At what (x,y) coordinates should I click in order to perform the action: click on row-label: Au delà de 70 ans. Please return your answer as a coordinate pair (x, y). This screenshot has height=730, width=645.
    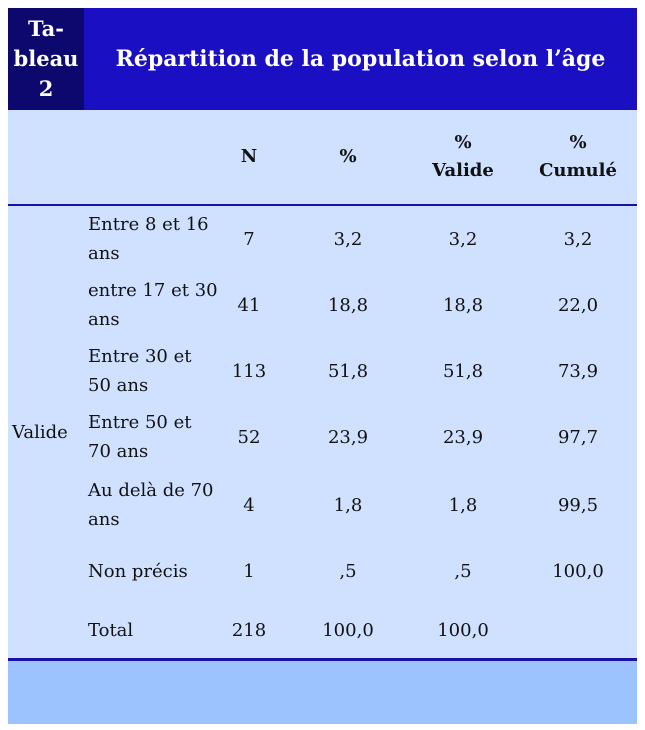
    Looking at the image, I should click on (151, 505).